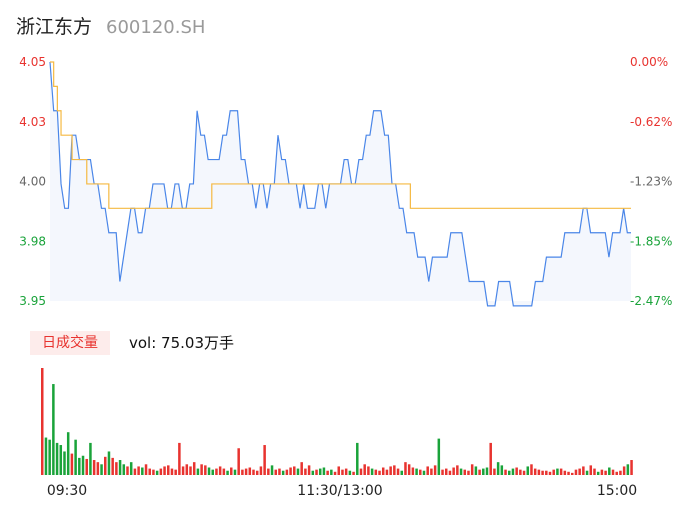 Image resolution: width=686 pixels, height=524 pixels. What do you see at coordinates (651, 241) in the screenshot?
I see `pct-tick-label: -1.85%` at bounding box center [651, 241].